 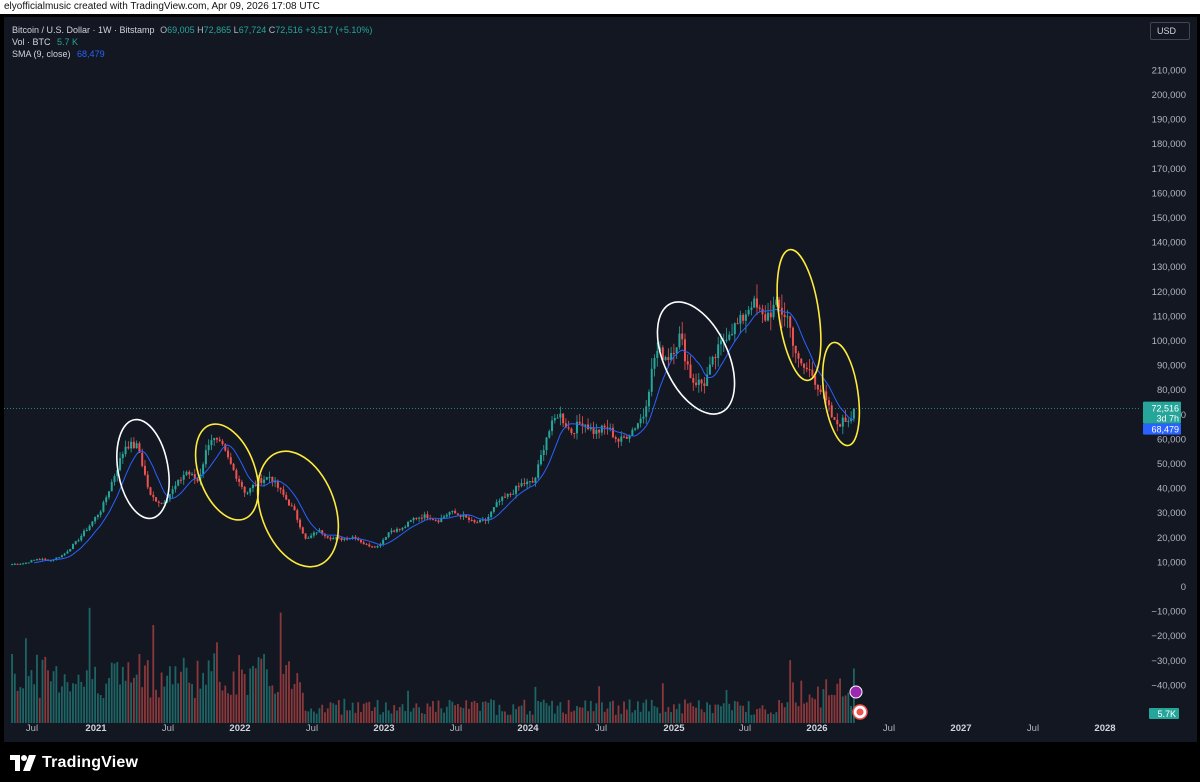 I want to click on tradingview-brand: TradingView, so click(x=90, y=762).